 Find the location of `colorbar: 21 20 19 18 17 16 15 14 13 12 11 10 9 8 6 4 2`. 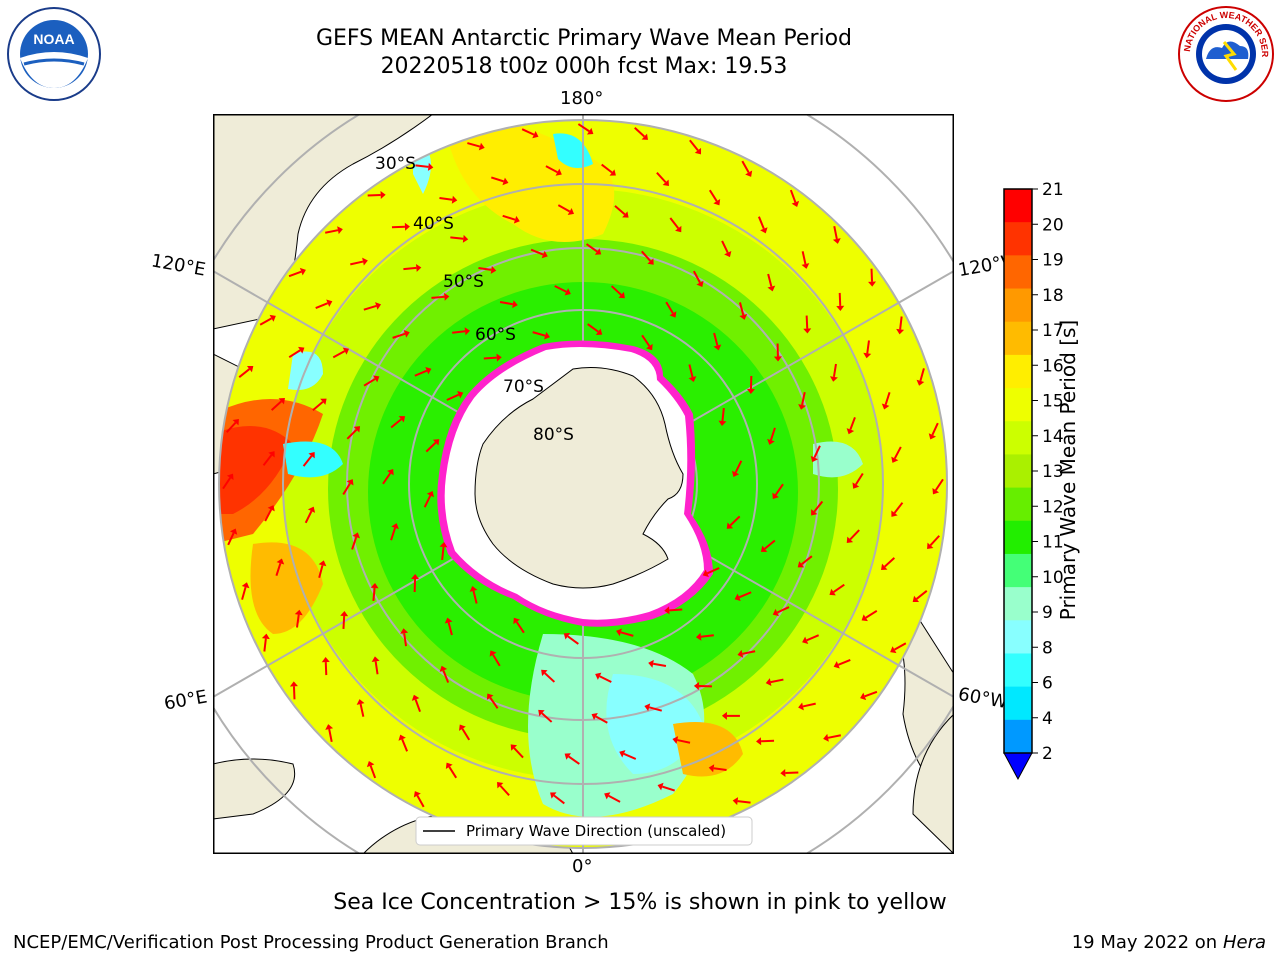

colorbar: 21 20 19 18 17 16 15 14 13 12 11 10 9 8 6 4 2 is located at coordinates (1033, 480).